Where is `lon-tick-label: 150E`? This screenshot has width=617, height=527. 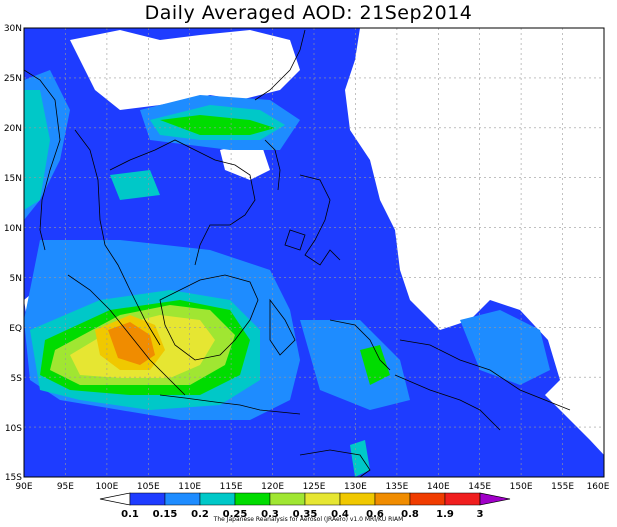
lon-tick-label: 150E is located at coordinates (521, 487).